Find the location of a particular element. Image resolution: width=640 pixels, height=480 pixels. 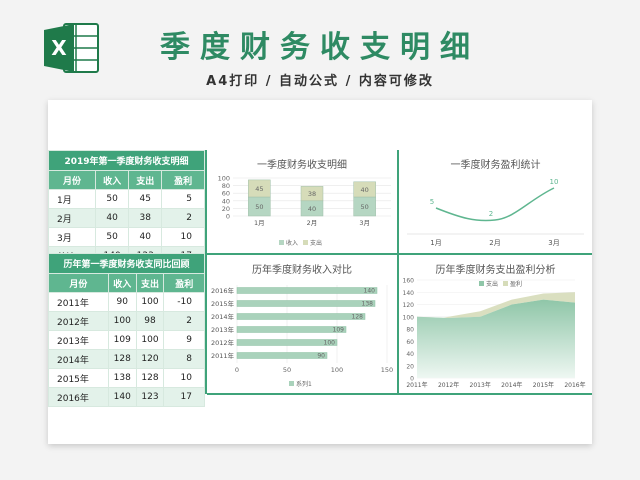

x-tick-label: 2013年 is located at coordinates (480, 385).